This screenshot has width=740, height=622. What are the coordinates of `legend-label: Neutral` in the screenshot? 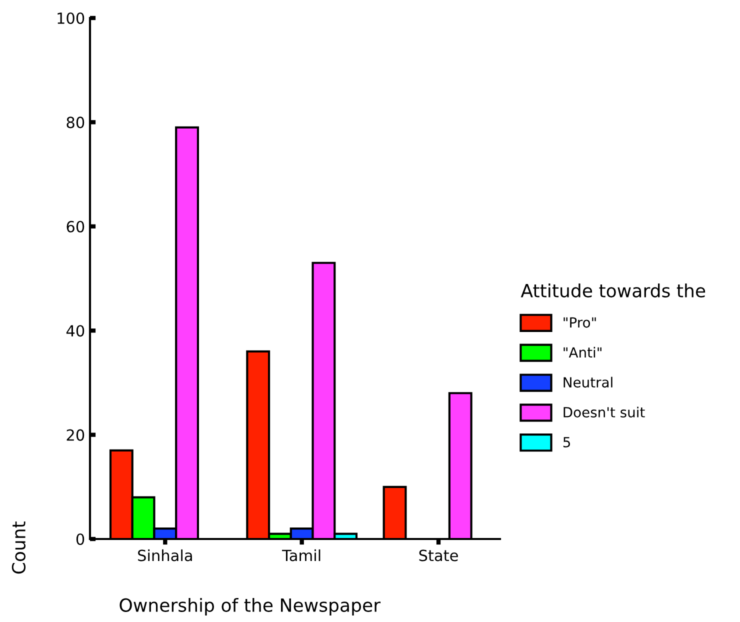 It's located at (588, 382).